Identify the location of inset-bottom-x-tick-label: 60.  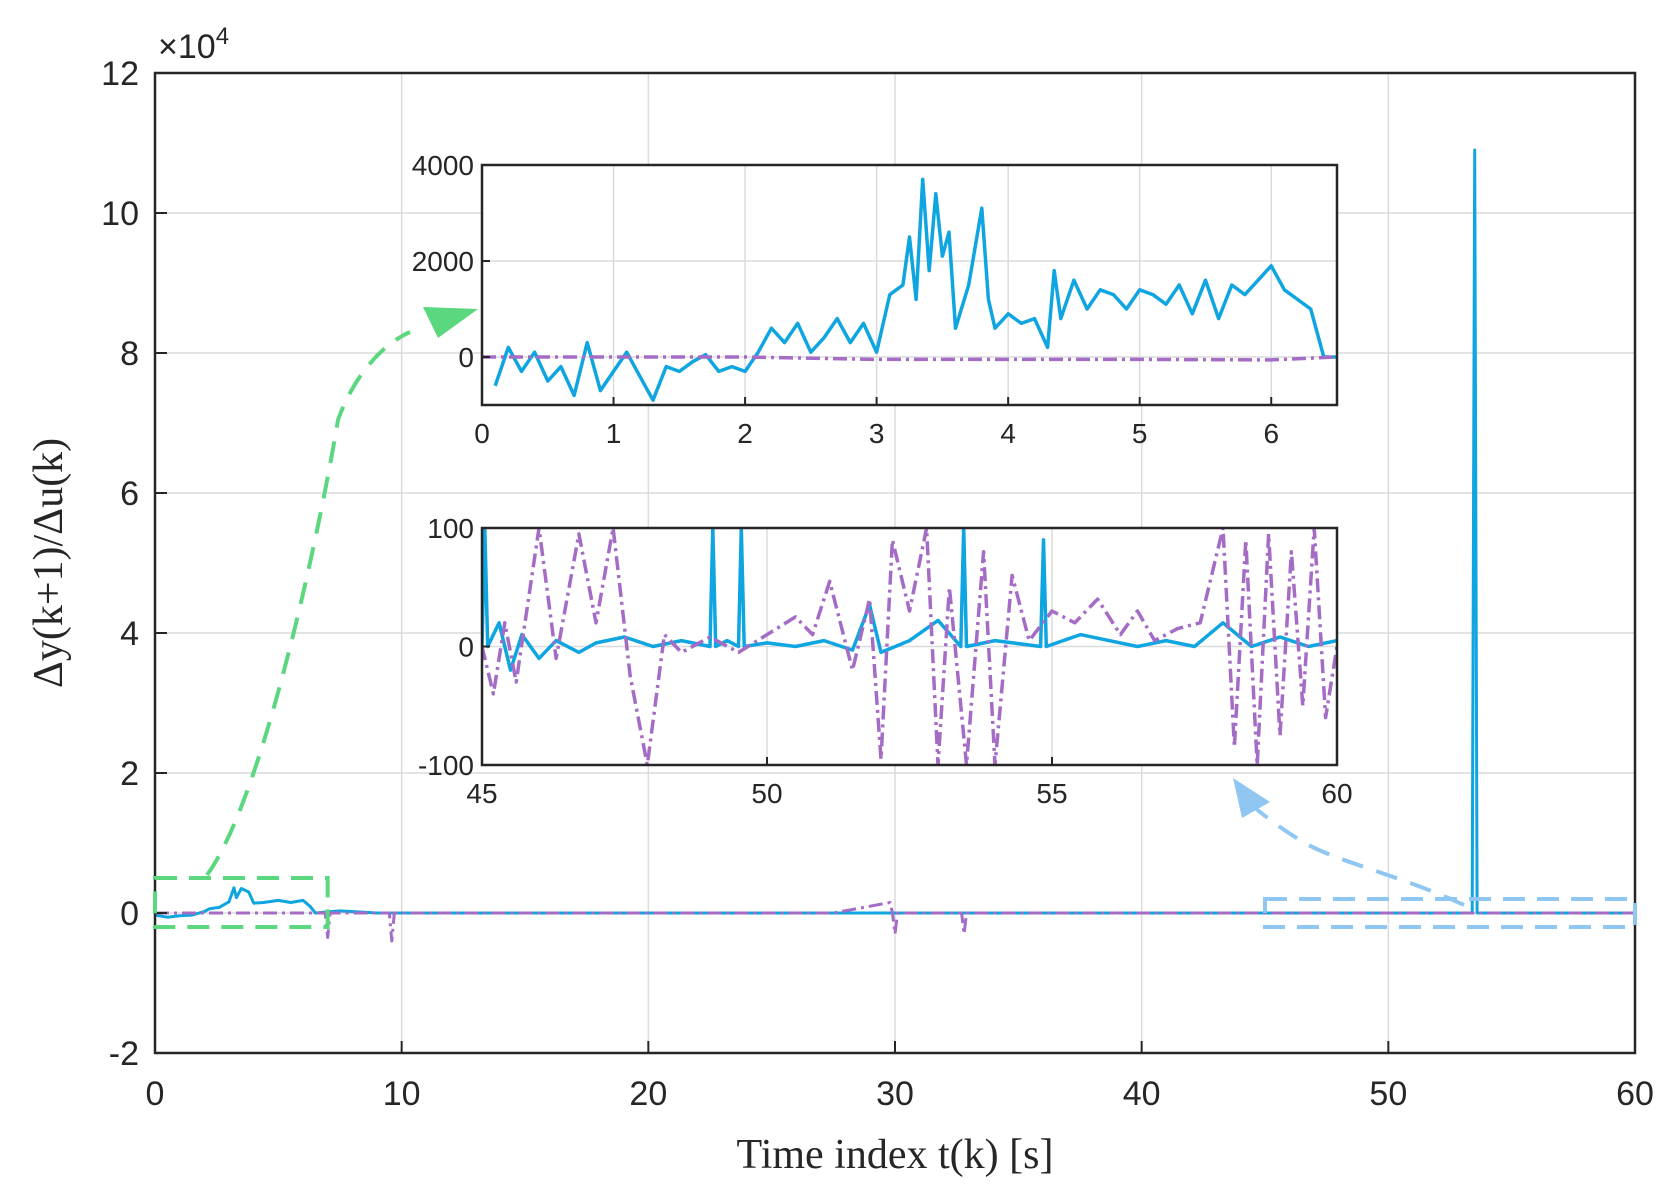
(1336, 793).